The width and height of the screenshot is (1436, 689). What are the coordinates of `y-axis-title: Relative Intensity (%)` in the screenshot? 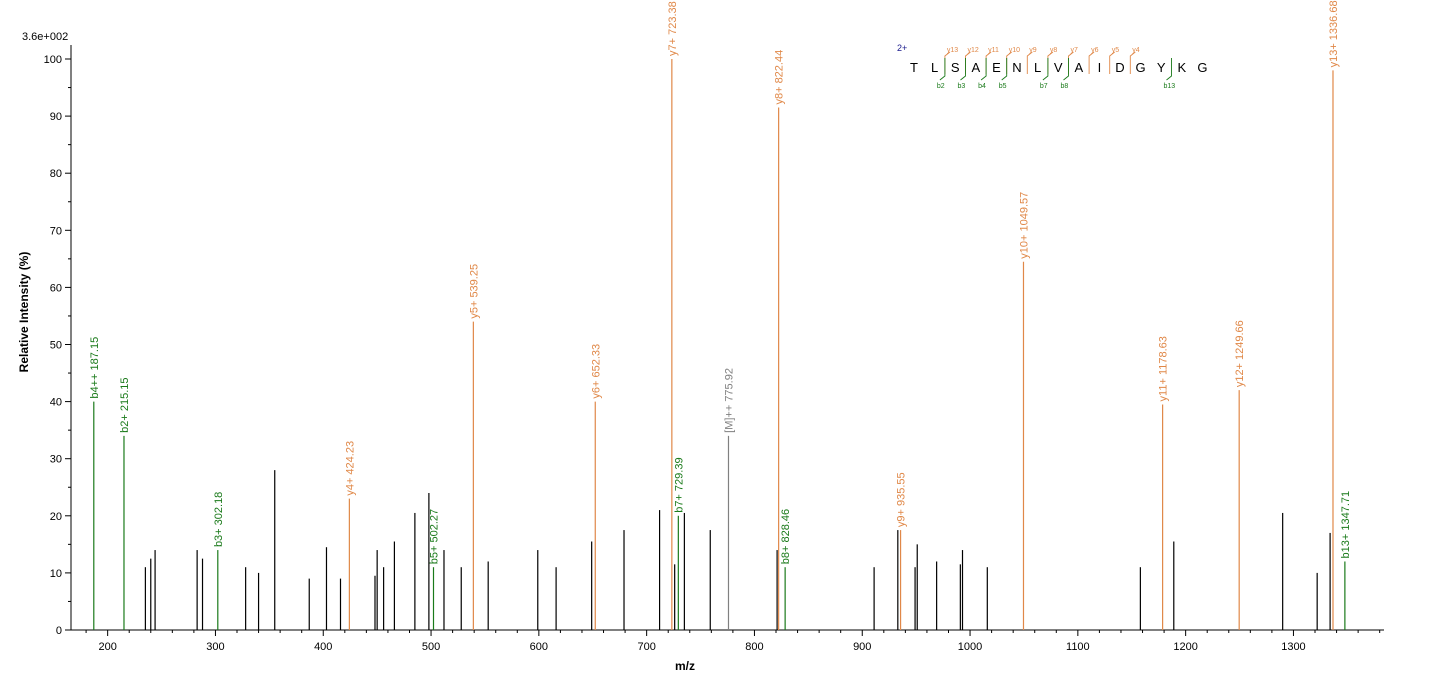 It's located at (24, 312).